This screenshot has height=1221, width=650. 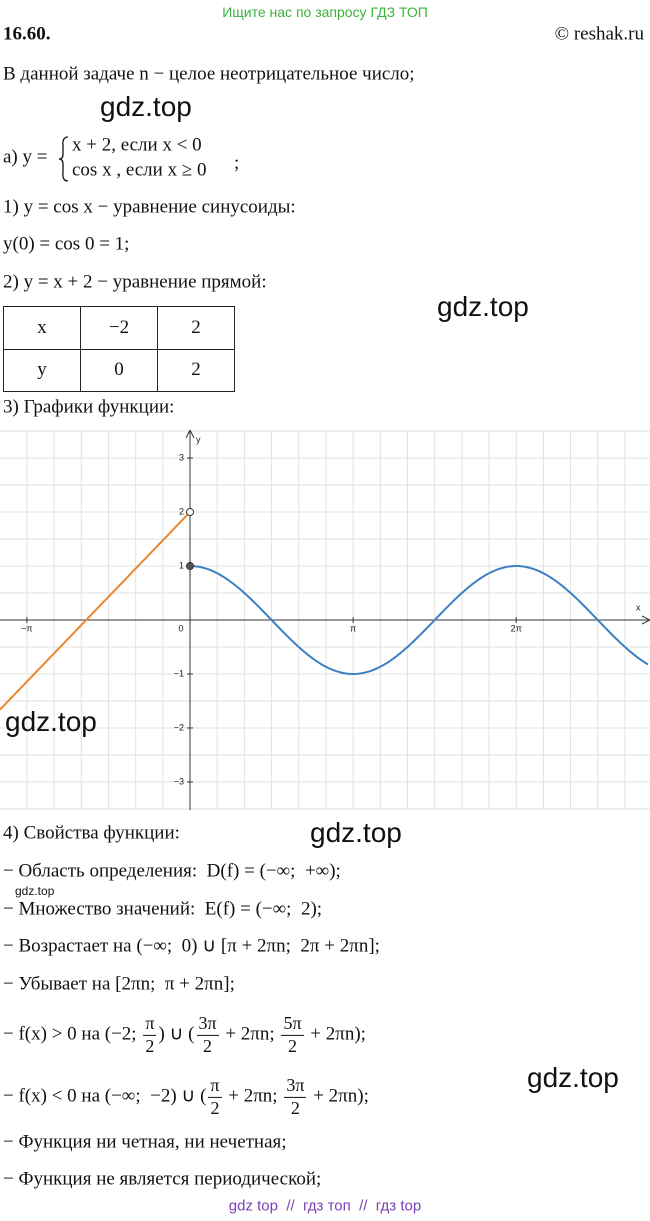 I want to click on property: − Область определения: D(f) = (−∞; +∞);, so click(x=172, y=872).